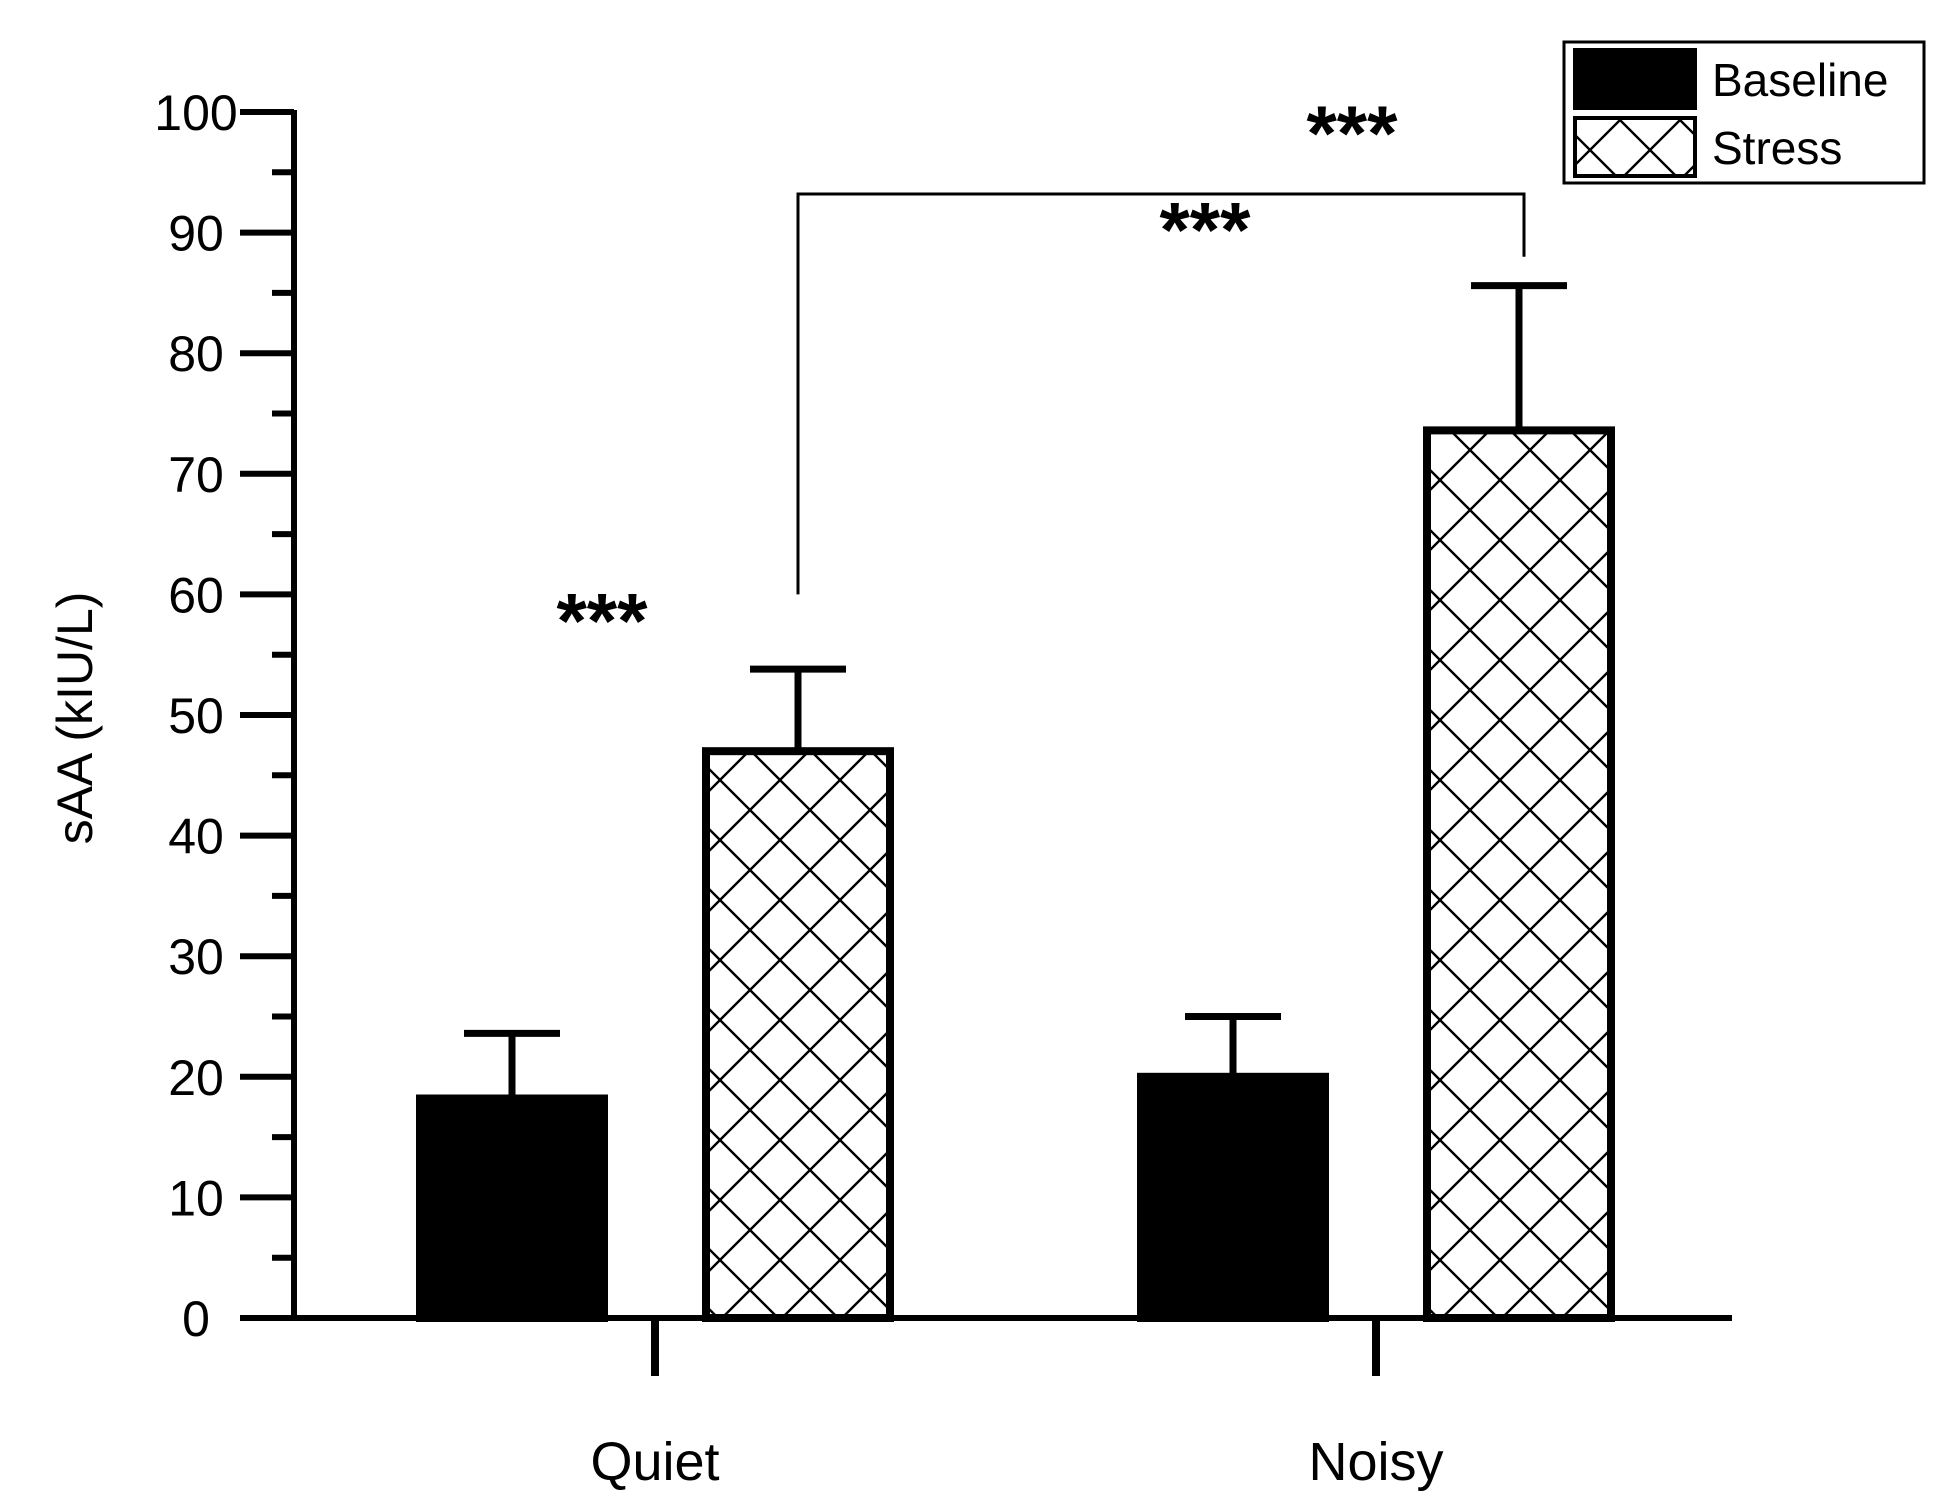 This screenshot has height=1510, width=1955. I want to click on bar-stress-quiet, so click(798, 1034).